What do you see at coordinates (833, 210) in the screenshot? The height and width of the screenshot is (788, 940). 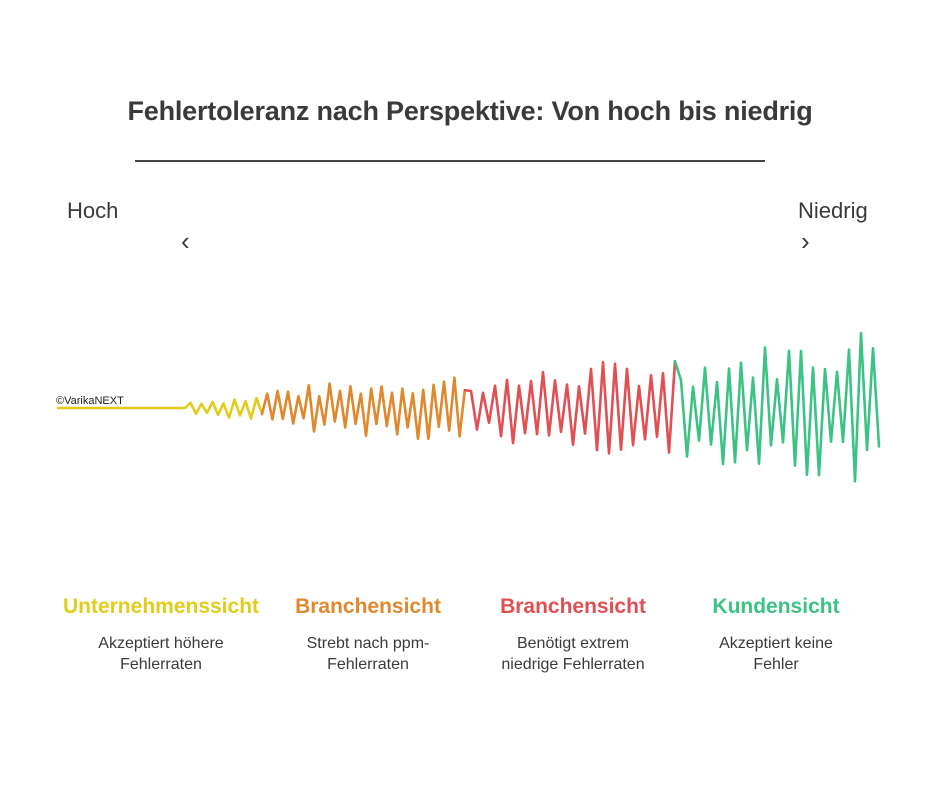 I see `scale-low-label: Niedrig` at bounding box center [833, 210].